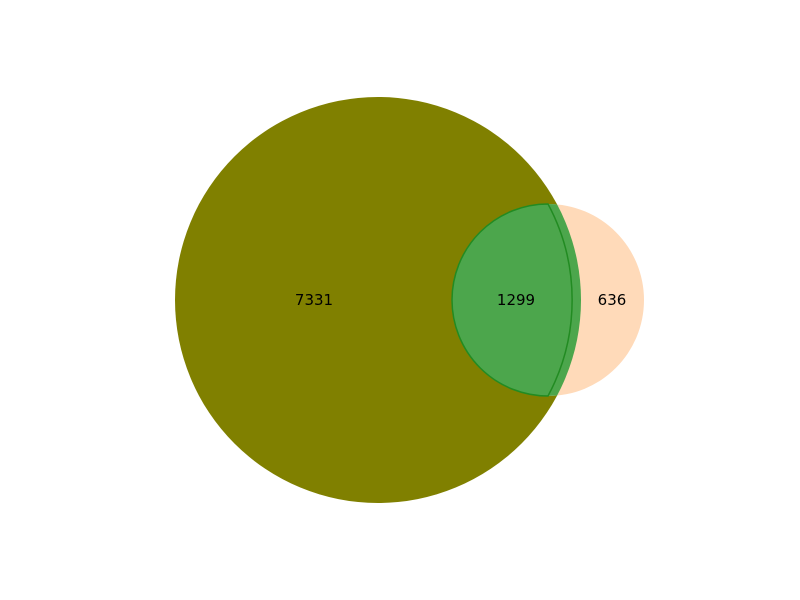 The width and height of the screenshot is (800, 600). I want to click on intersection-outline, so click(512, 300).